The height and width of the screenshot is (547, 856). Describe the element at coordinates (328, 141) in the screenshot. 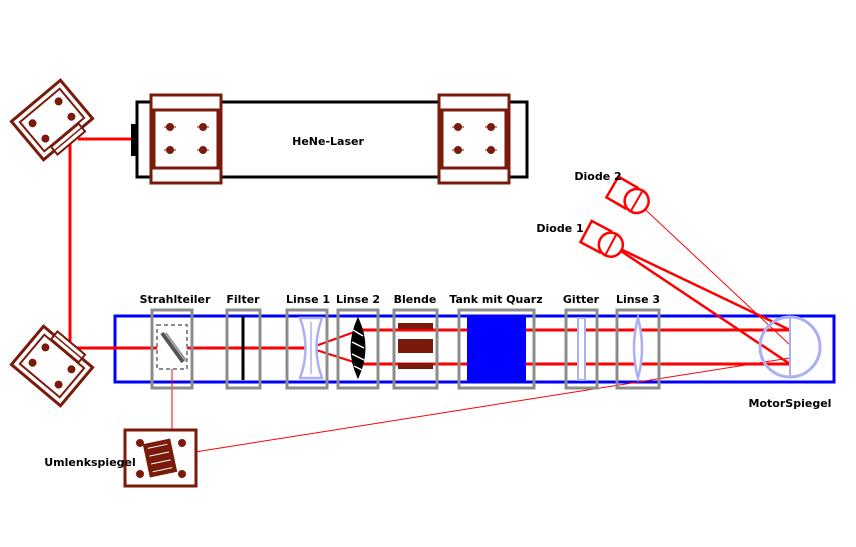

I see `laser-label: HeNe-Laser` at that location.